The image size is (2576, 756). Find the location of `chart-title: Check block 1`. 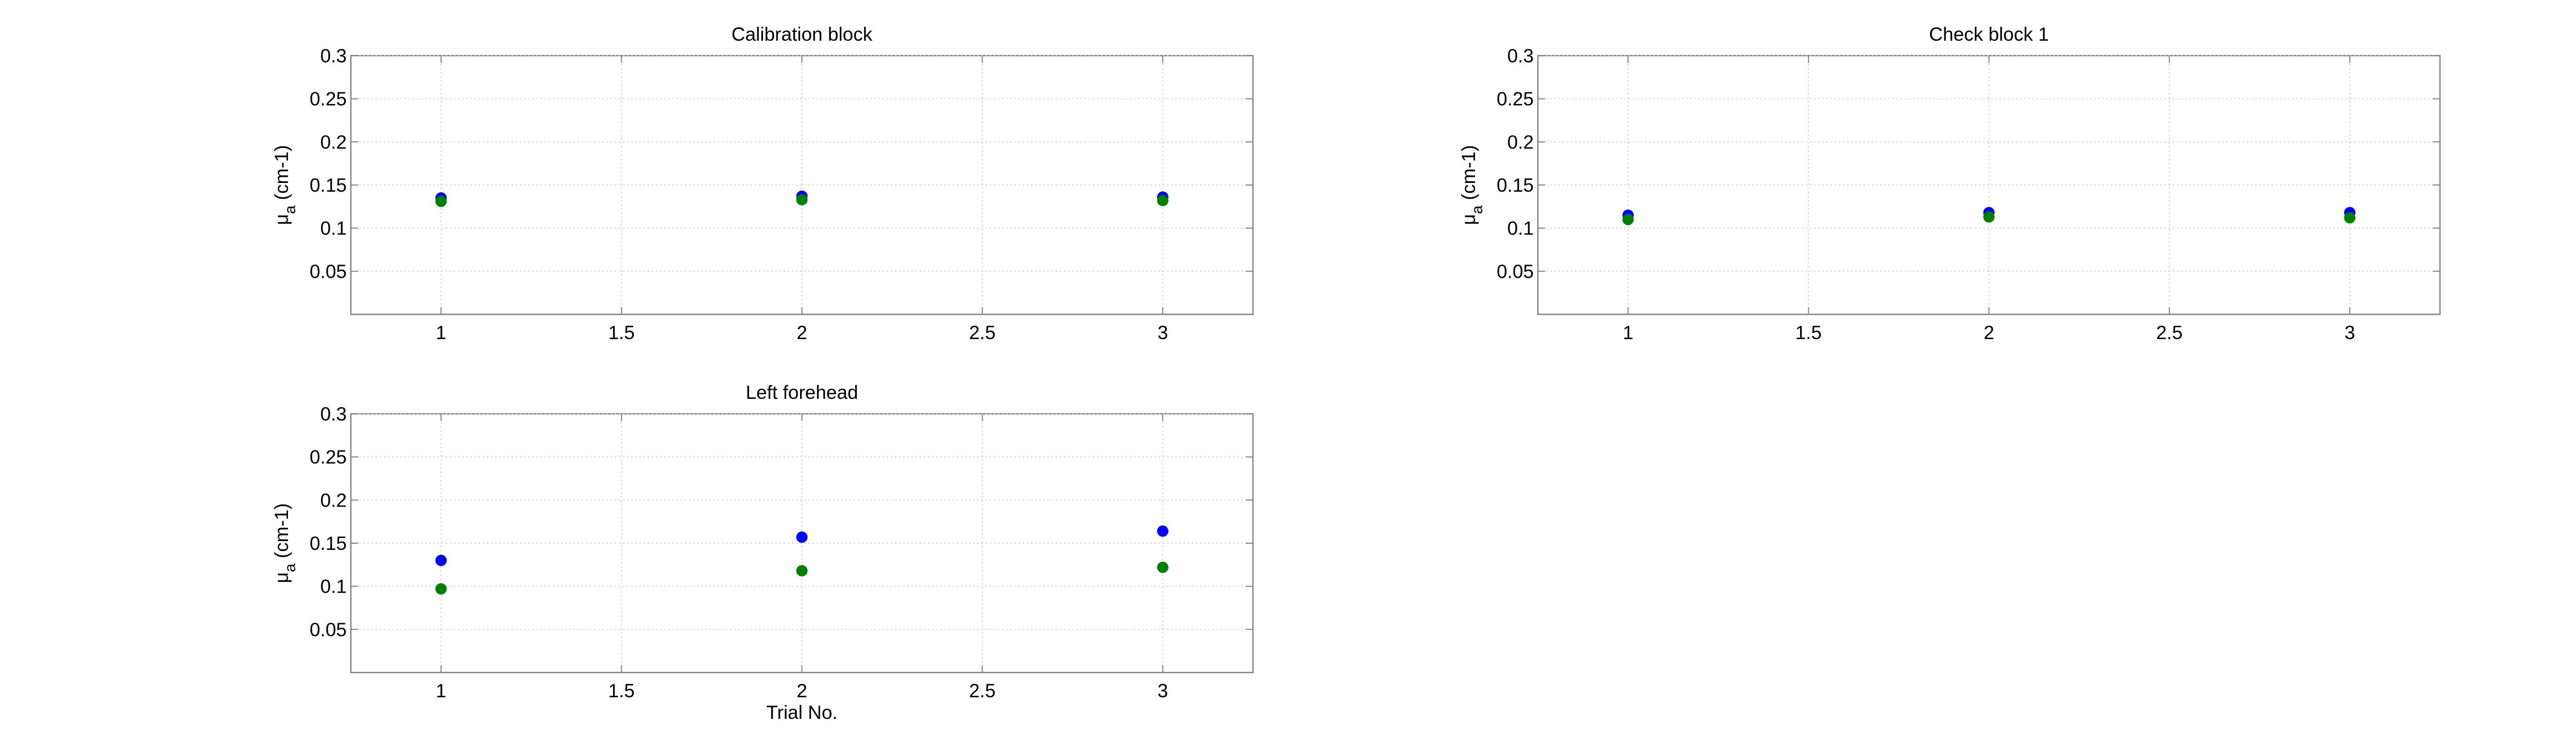

chart-title: Check block 1 is located at coordinates (1988, 34).